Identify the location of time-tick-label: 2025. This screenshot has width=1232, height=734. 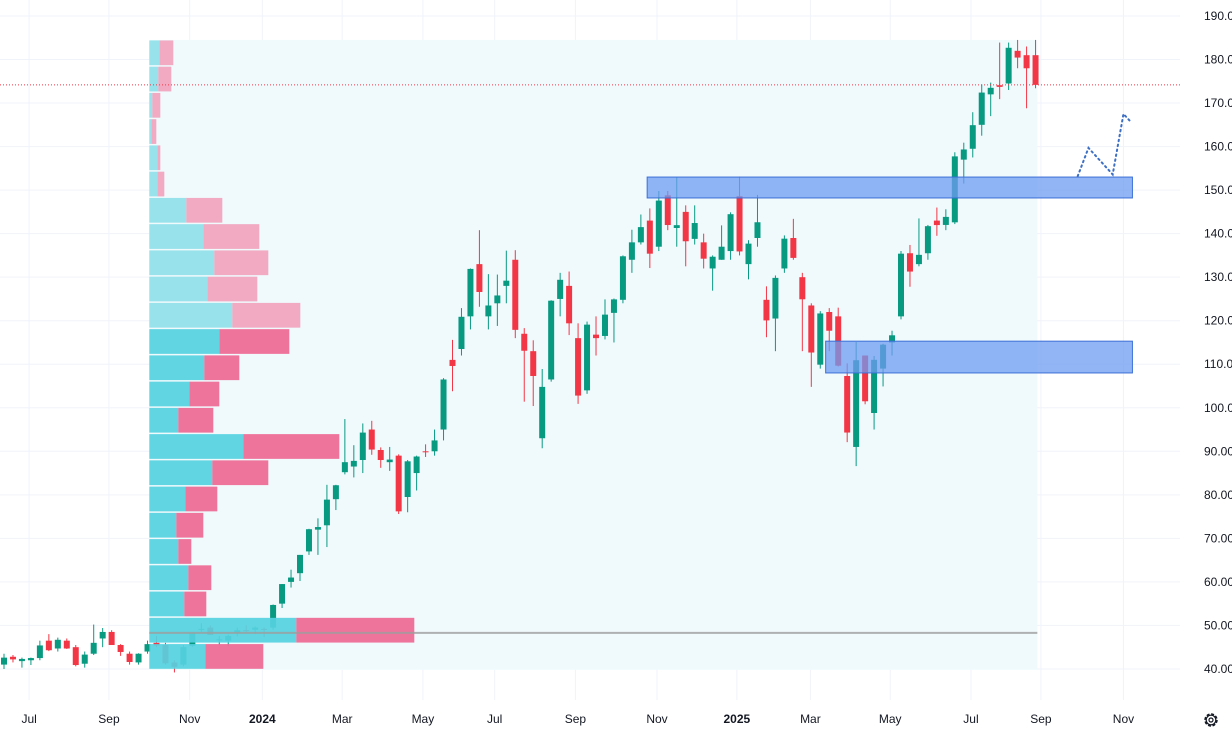
(736, 719).